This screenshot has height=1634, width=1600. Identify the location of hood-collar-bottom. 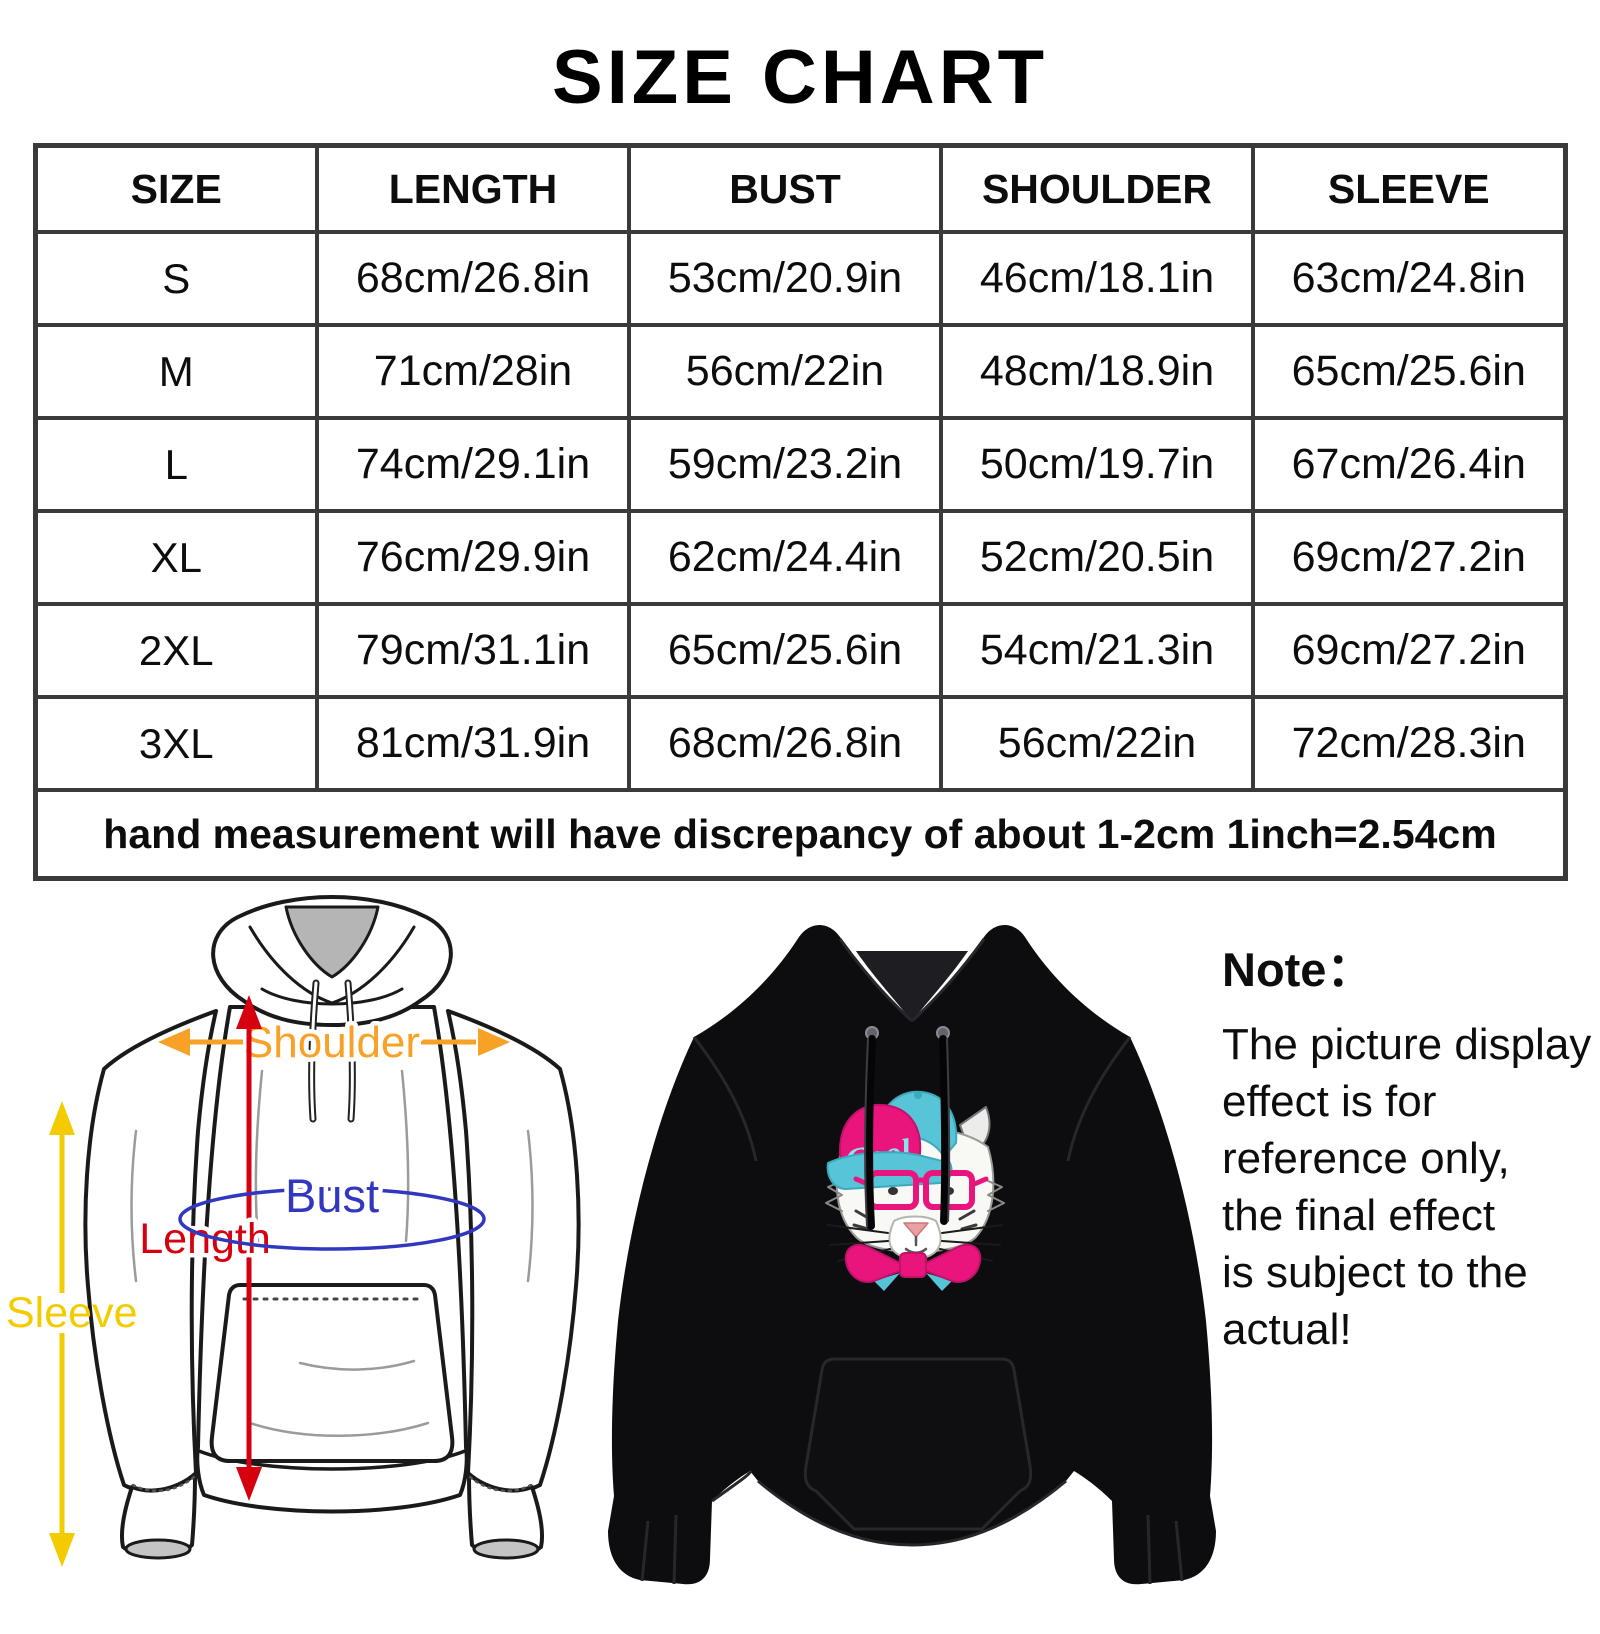
(332, 996).